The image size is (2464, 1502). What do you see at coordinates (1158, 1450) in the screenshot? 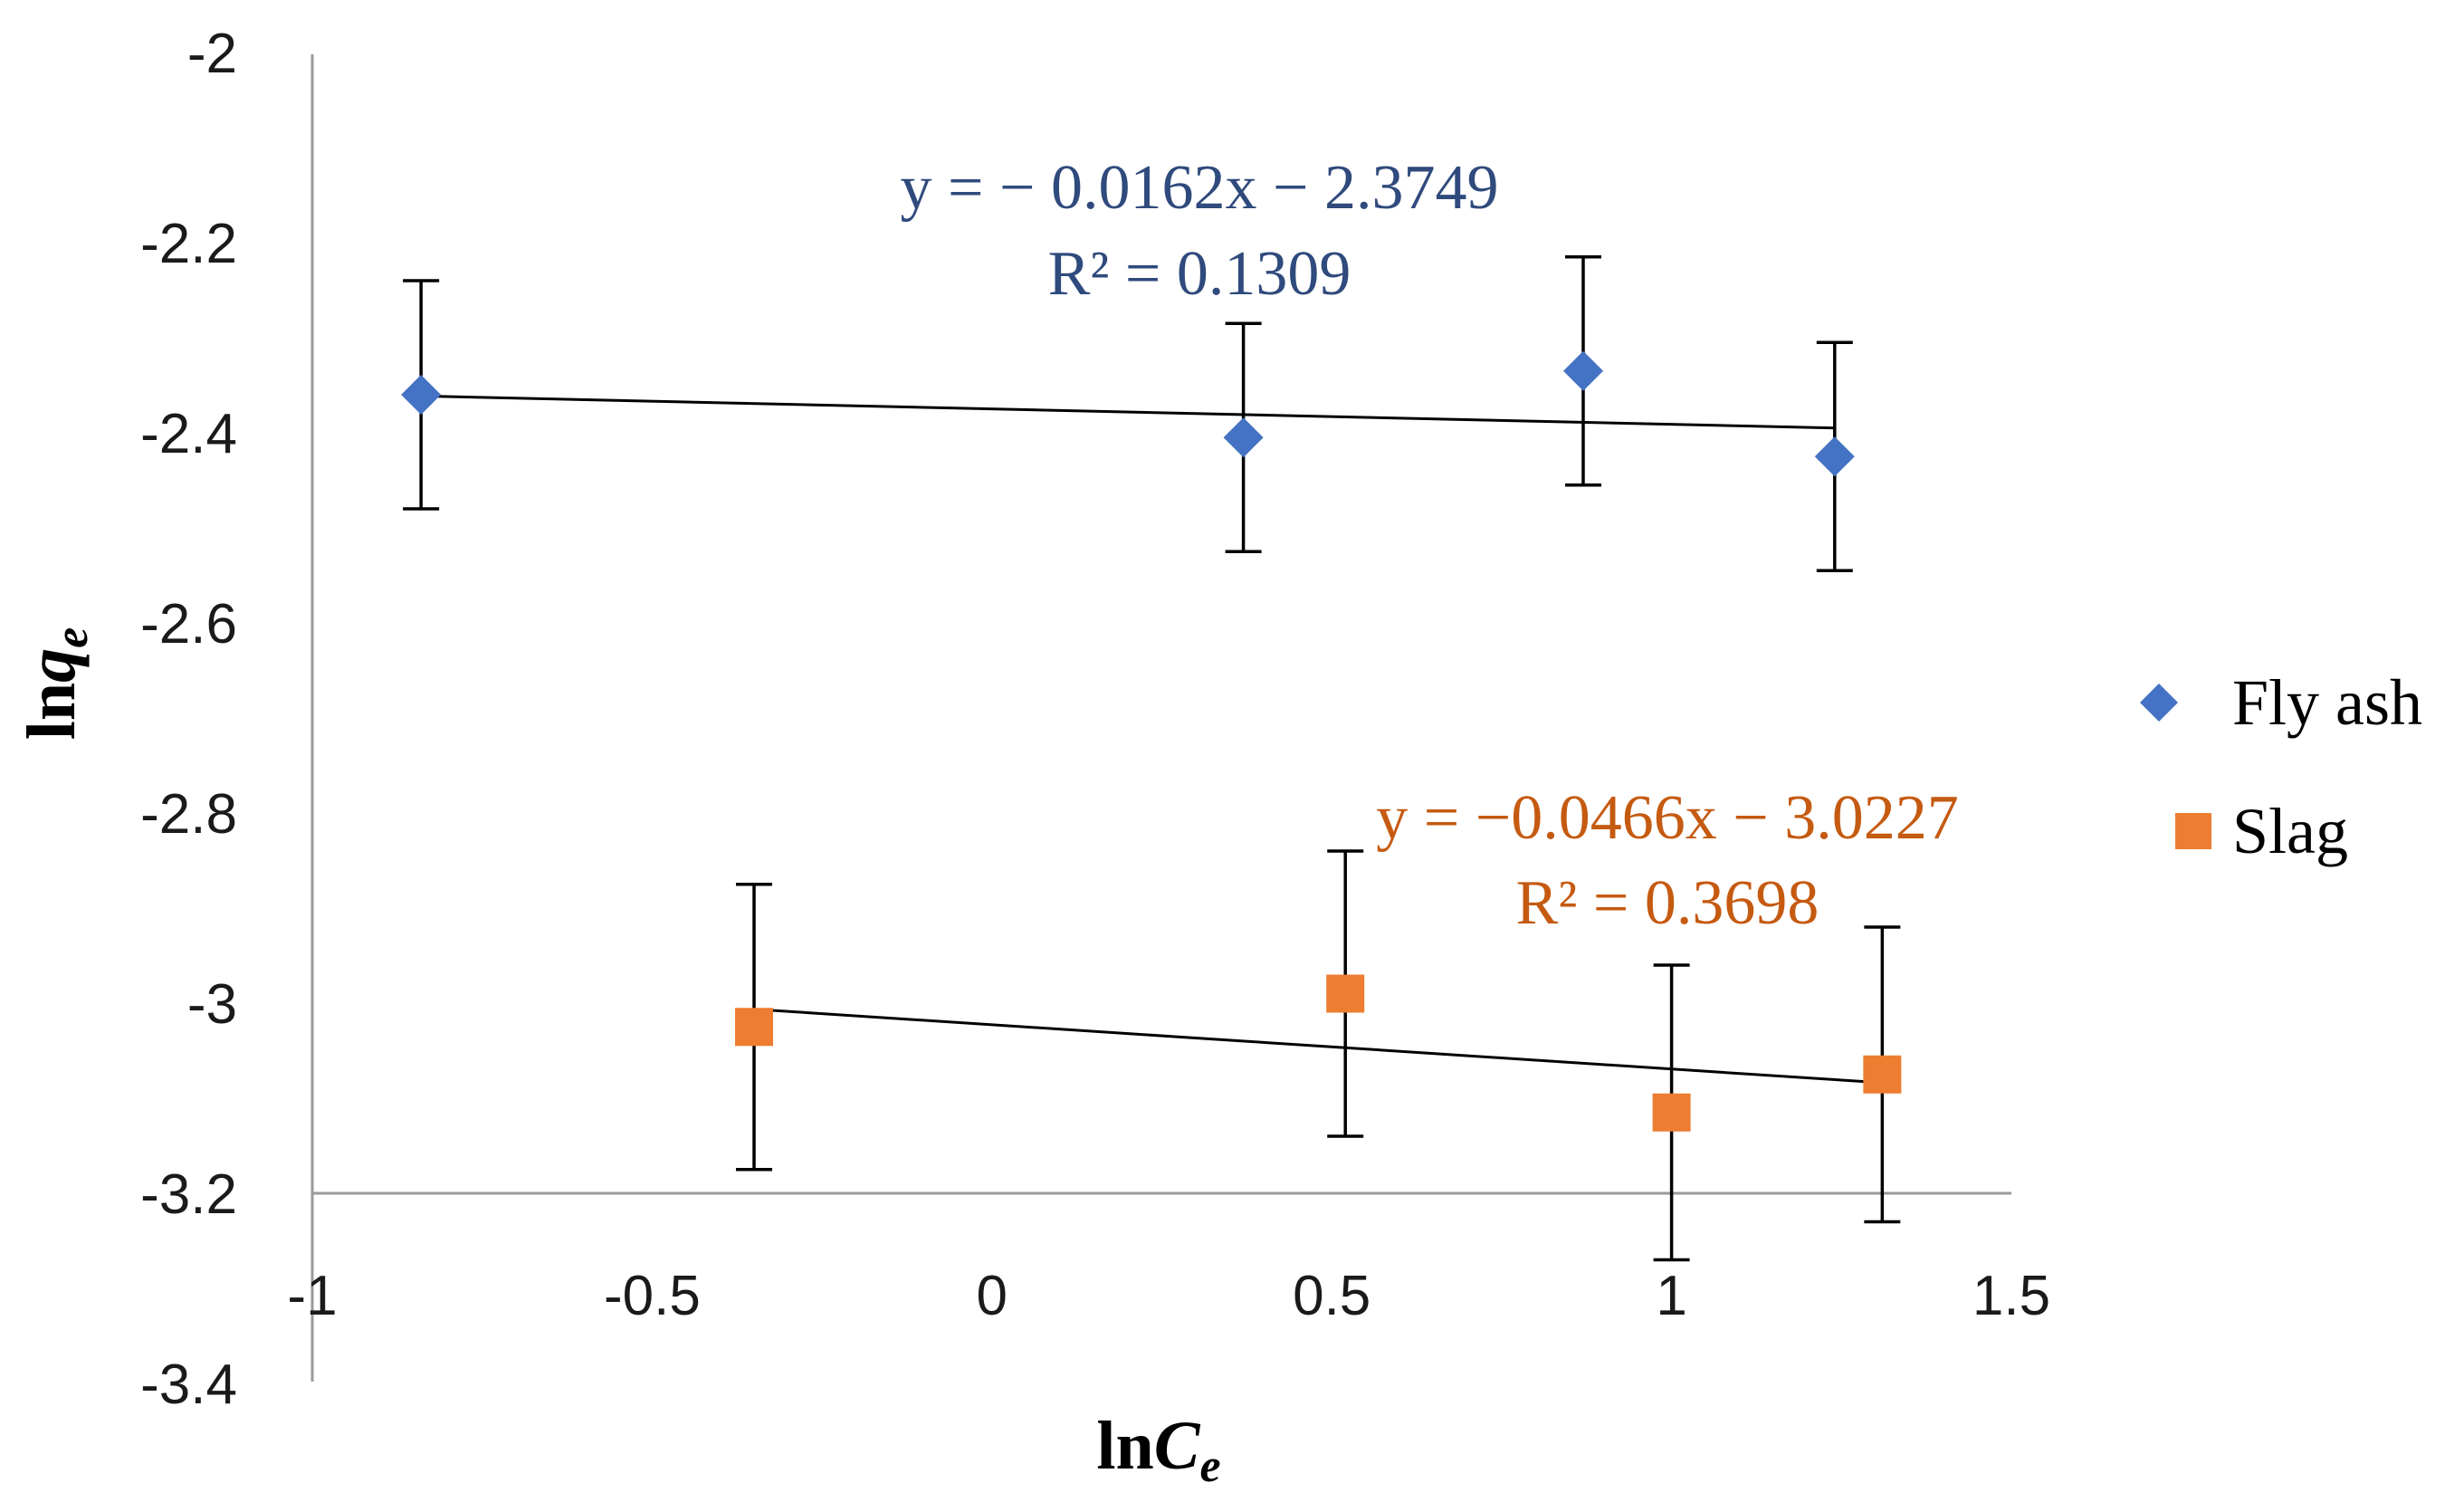
I see `x-axis-title: lnCe` at bounding box center [1158, 1450].